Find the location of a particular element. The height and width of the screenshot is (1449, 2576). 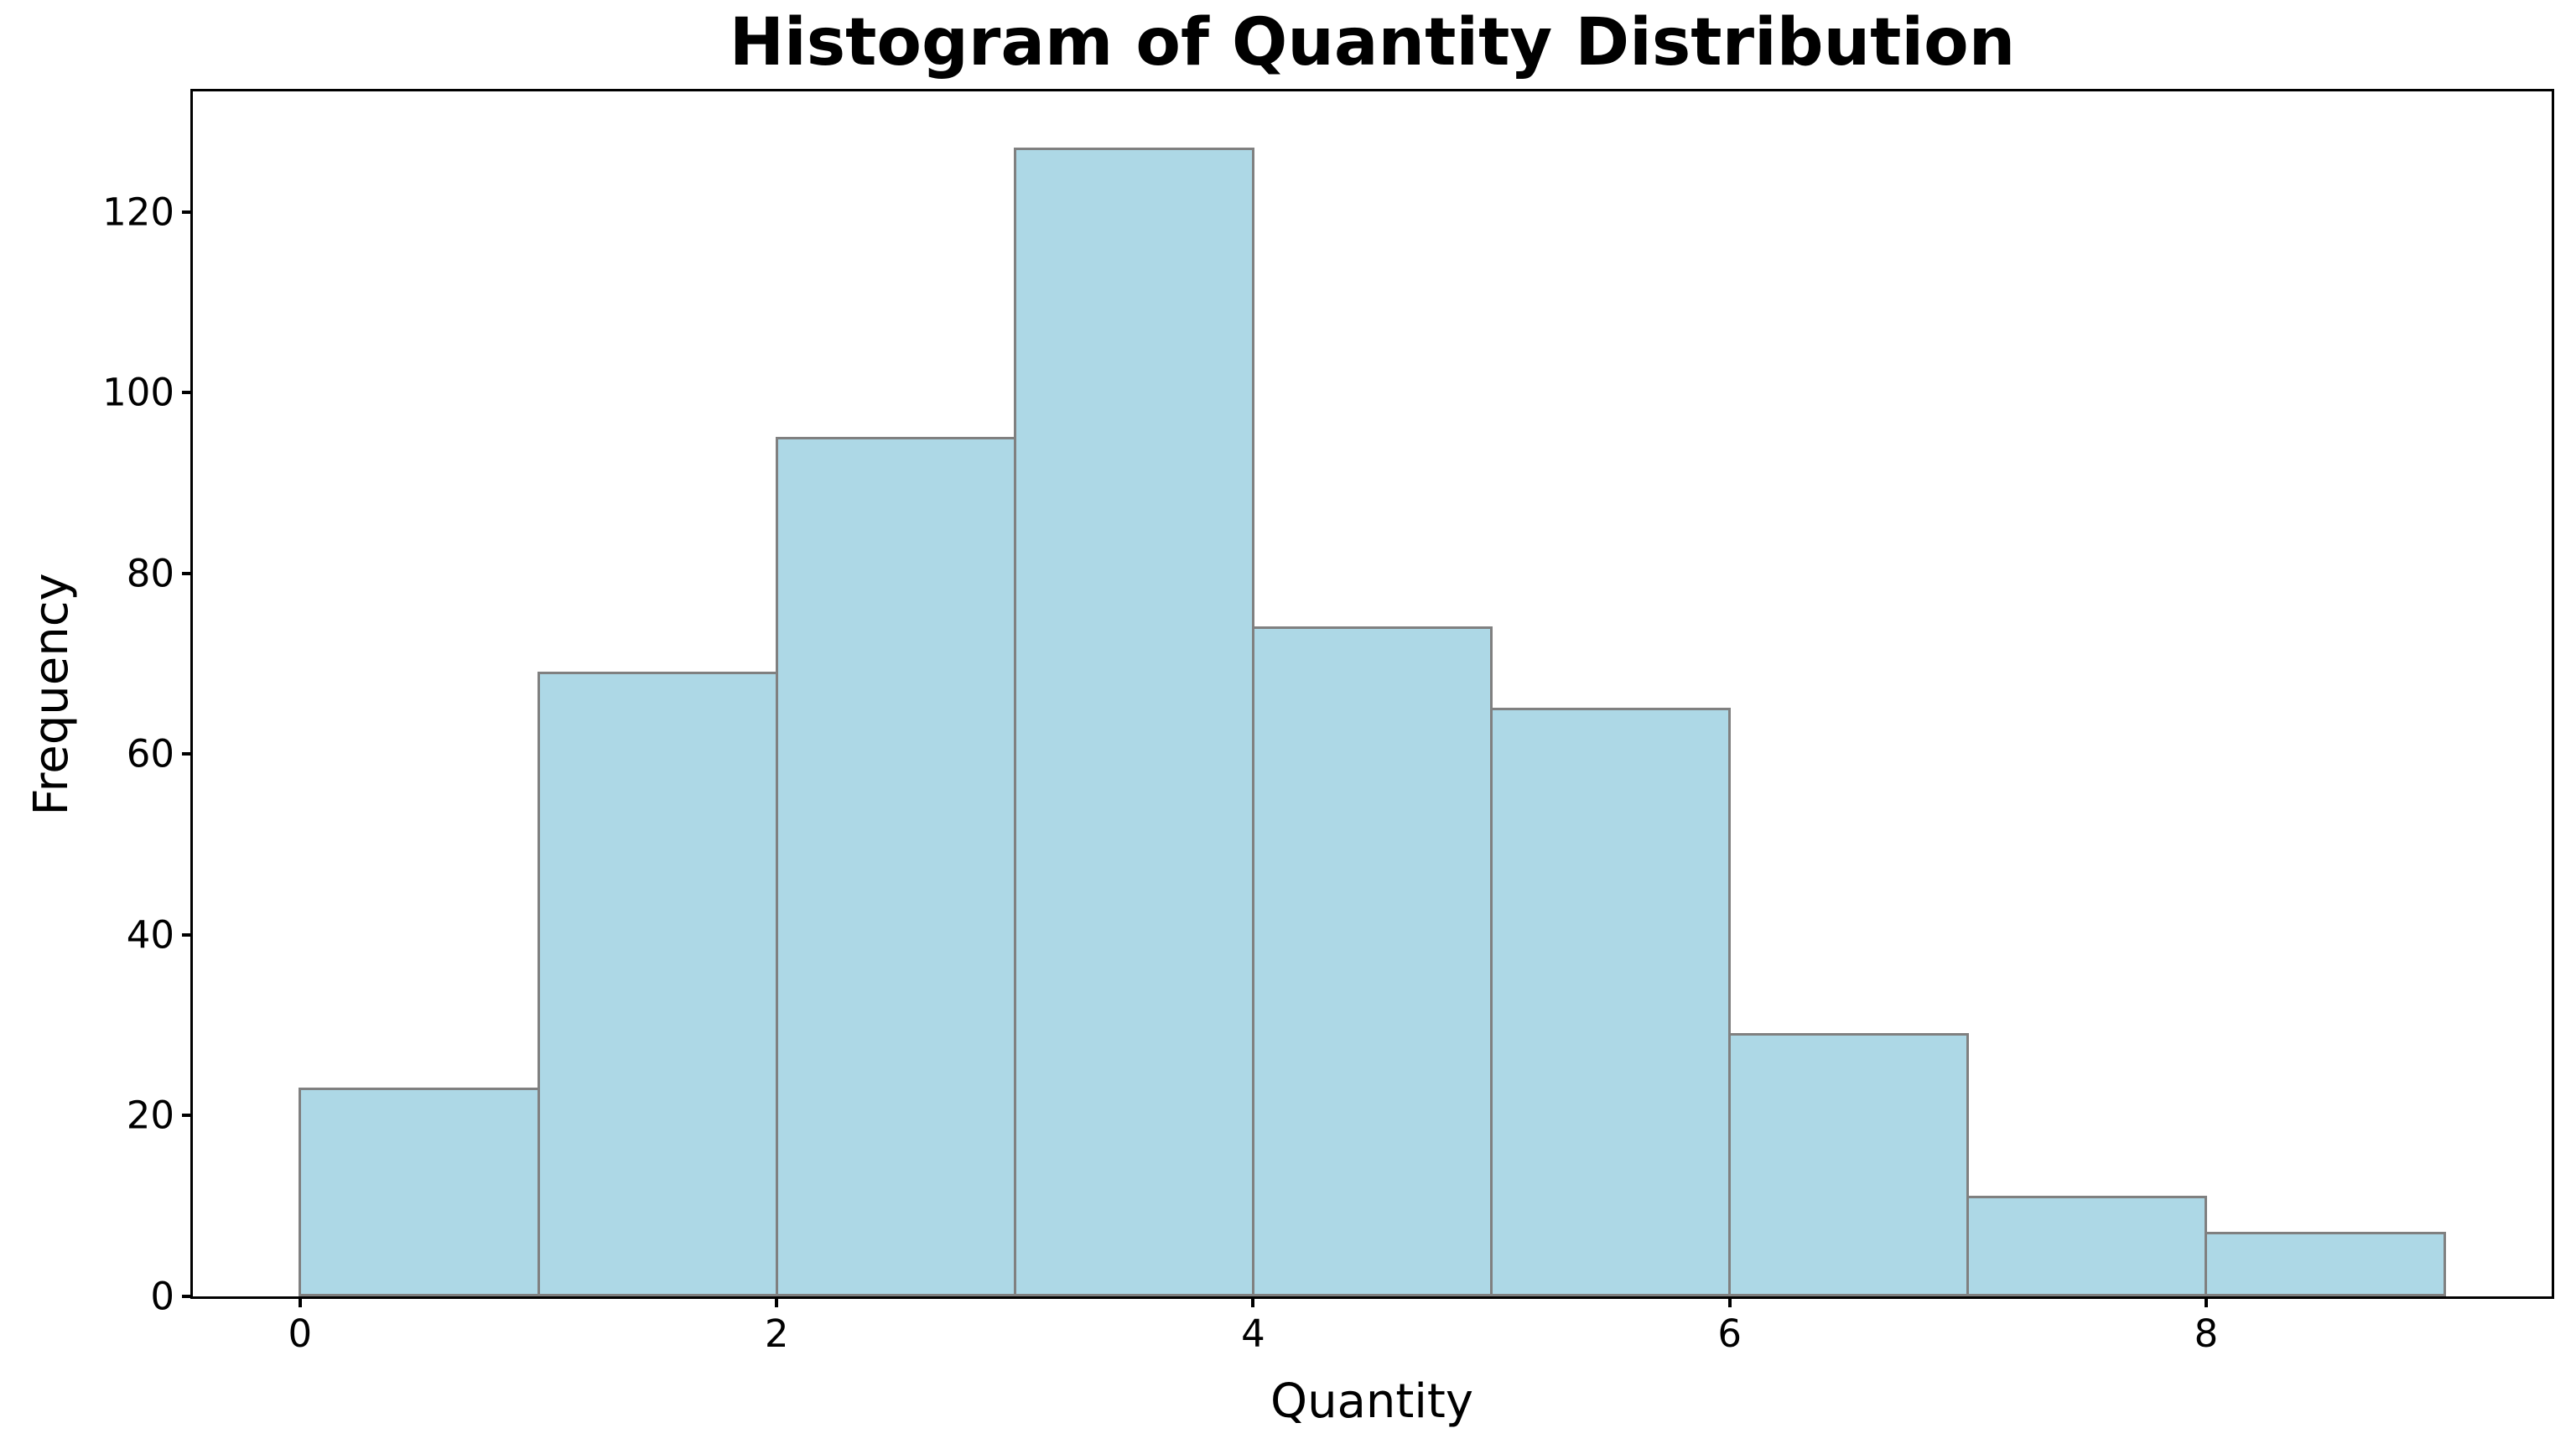

x-tick-label: 4 is located at coordinates (1253, 1333).